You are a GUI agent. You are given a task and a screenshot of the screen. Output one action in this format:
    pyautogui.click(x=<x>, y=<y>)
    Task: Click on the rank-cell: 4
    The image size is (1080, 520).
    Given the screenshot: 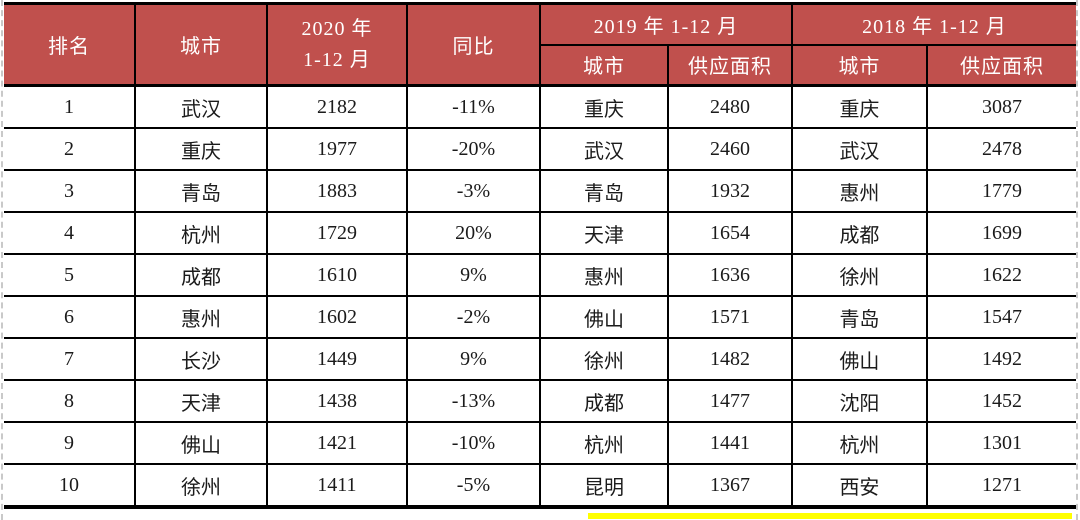 What is the action you would take?
    pyautogui.click(x=70, y=233)
    